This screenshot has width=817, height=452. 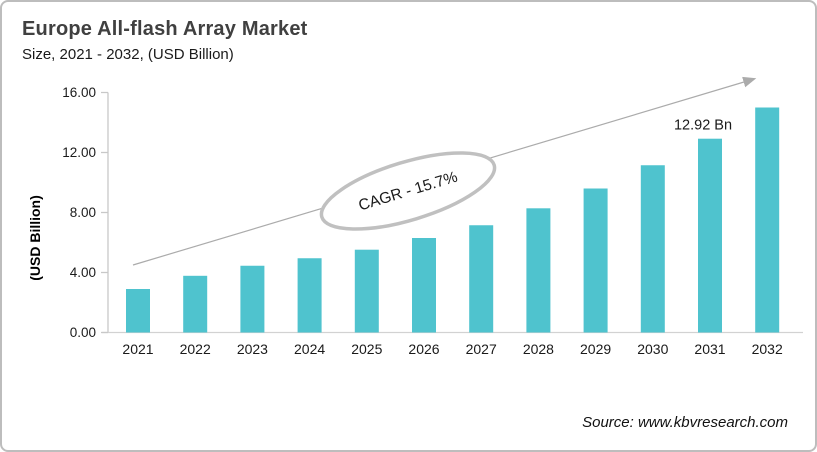 What do you see at coordinates (652, 249) in the screenshot?
I see `bar-2030` at bounding box center [652, 249].